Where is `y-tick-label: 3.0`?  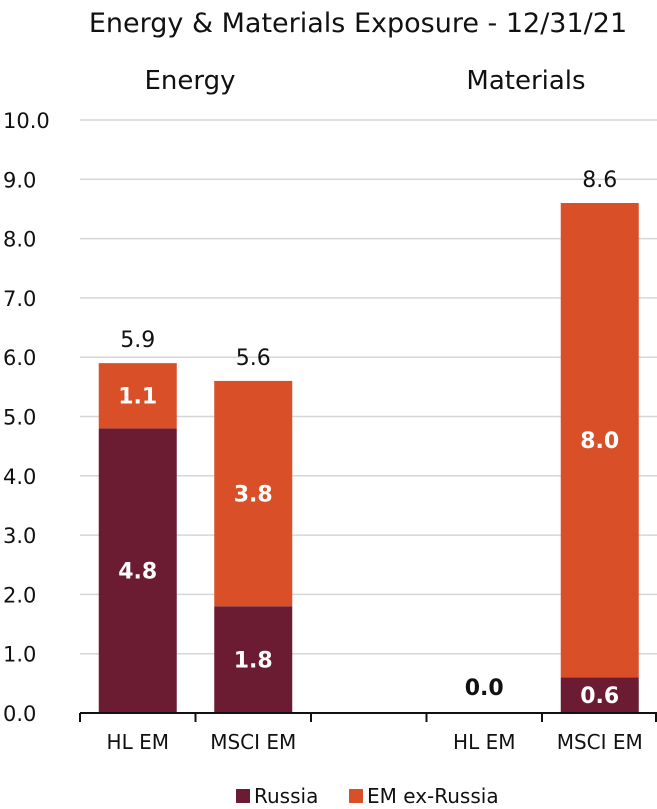
y-tick-label: 3.0 is located at coordinates (19, 536).